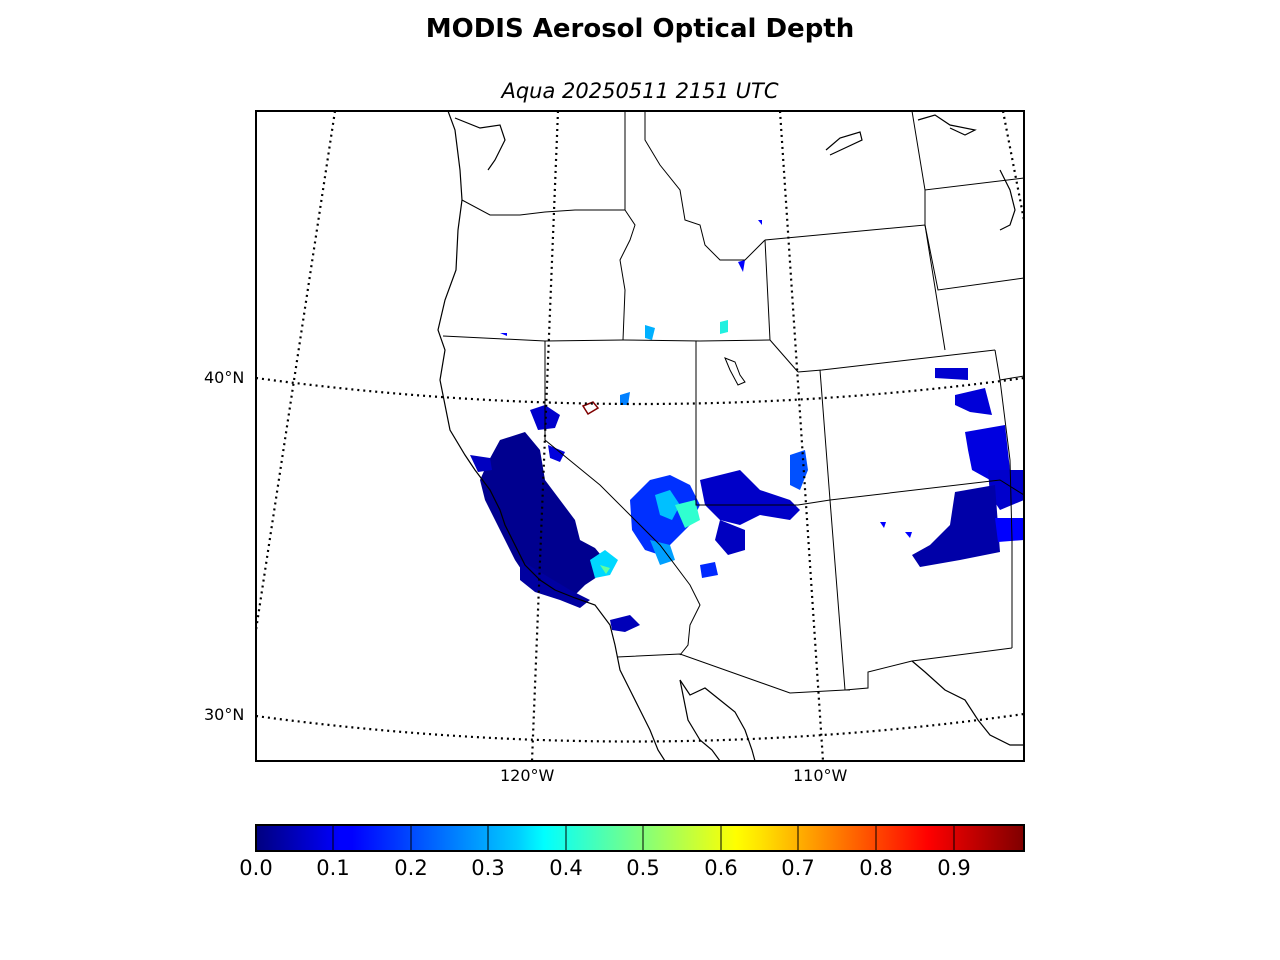 This screenshot has height=960, width=1280. What do you see at coordinates (640, 29) in the screenshot?
I see `chart-title: MODIS Aerosol Optical Depth` at bounding box center [640, 29].